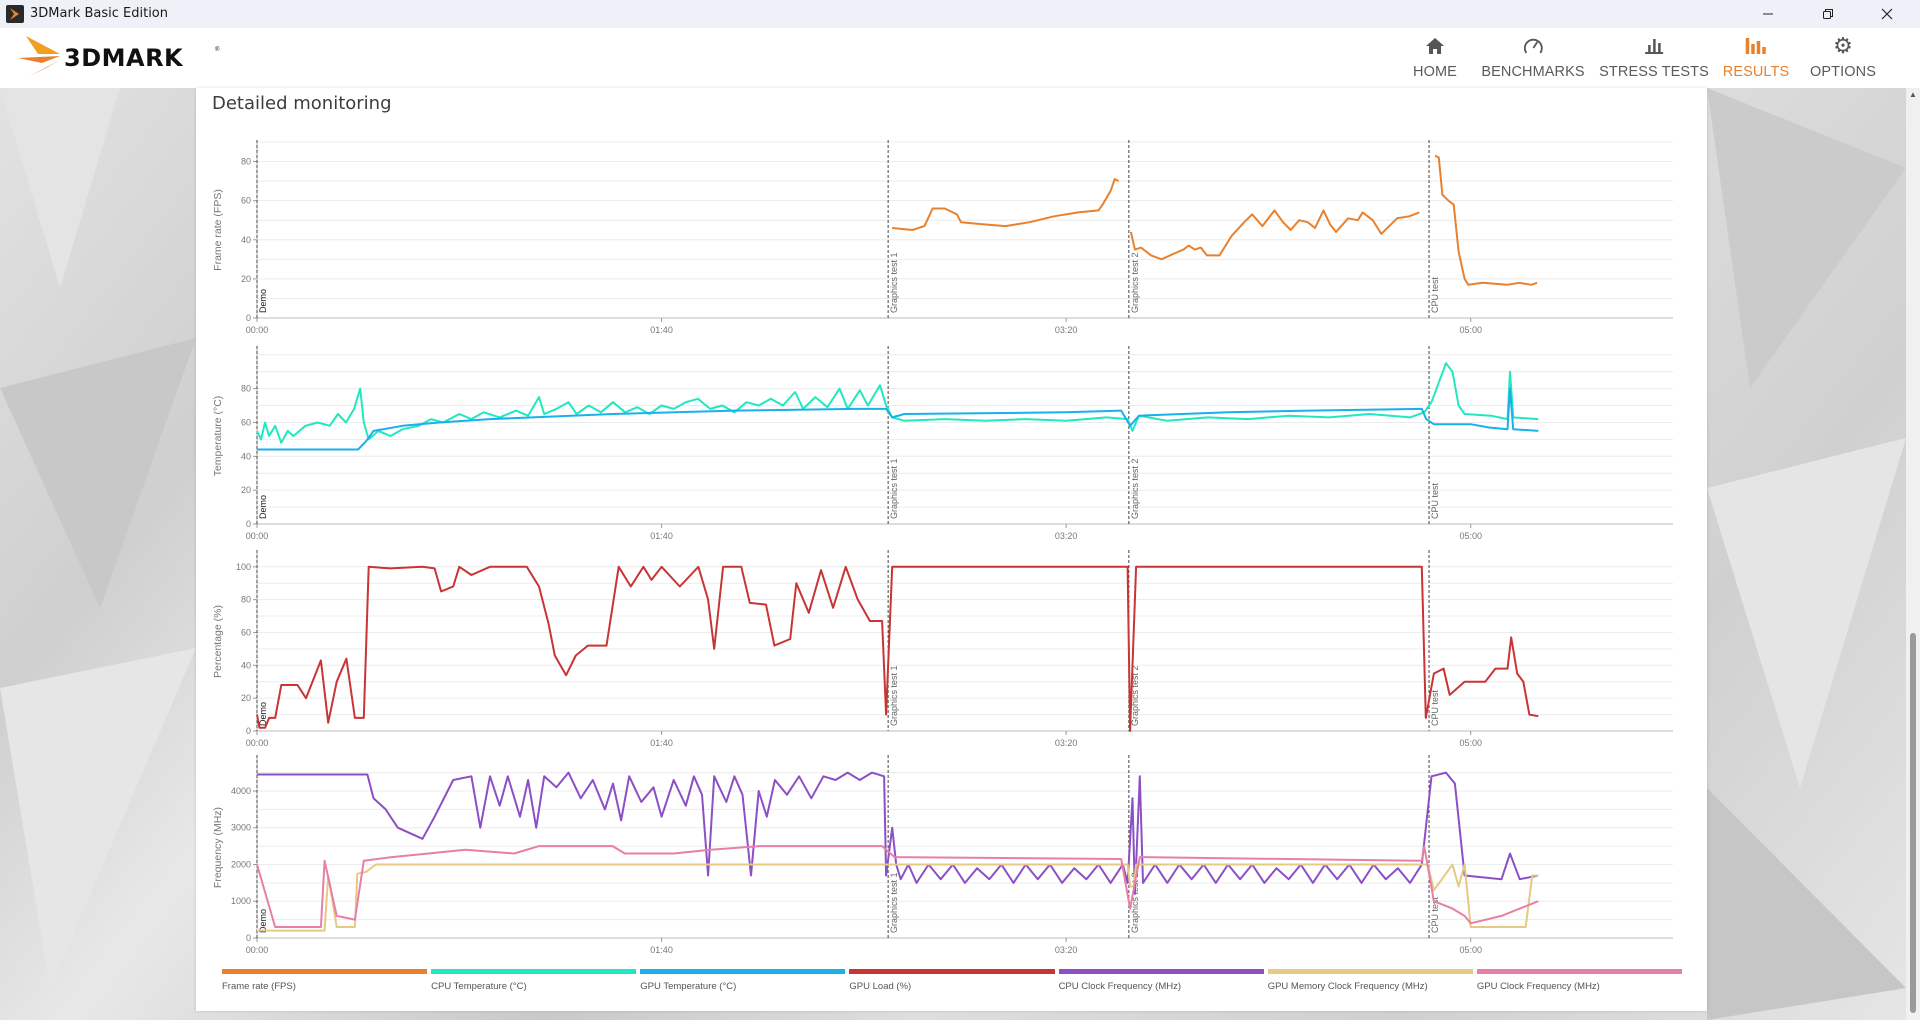 The image size is (1920, 1020). I want to click on scroll-up-arrow-icon: ▲, so click(1913, 94).